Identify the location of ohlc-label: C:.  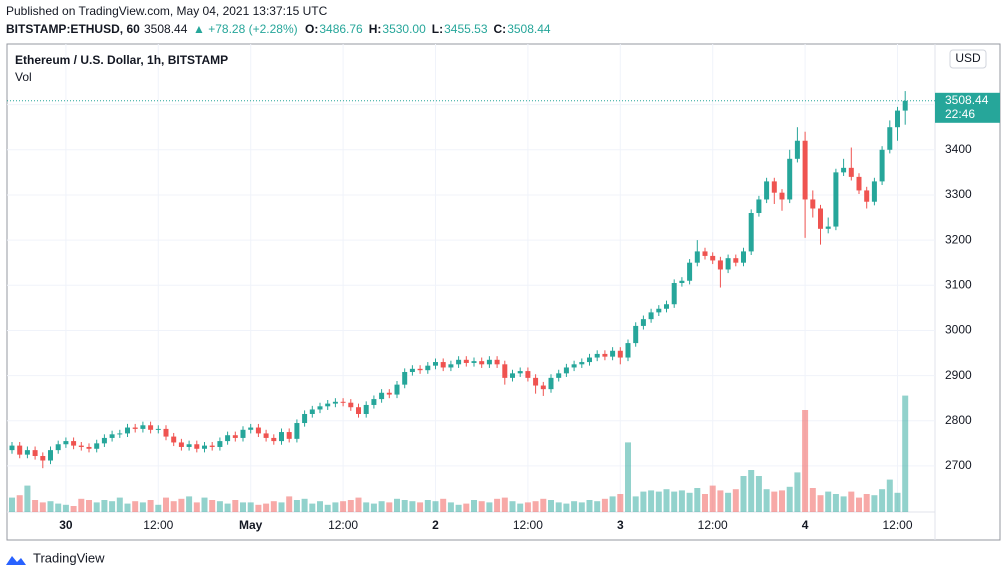
(500, 29).